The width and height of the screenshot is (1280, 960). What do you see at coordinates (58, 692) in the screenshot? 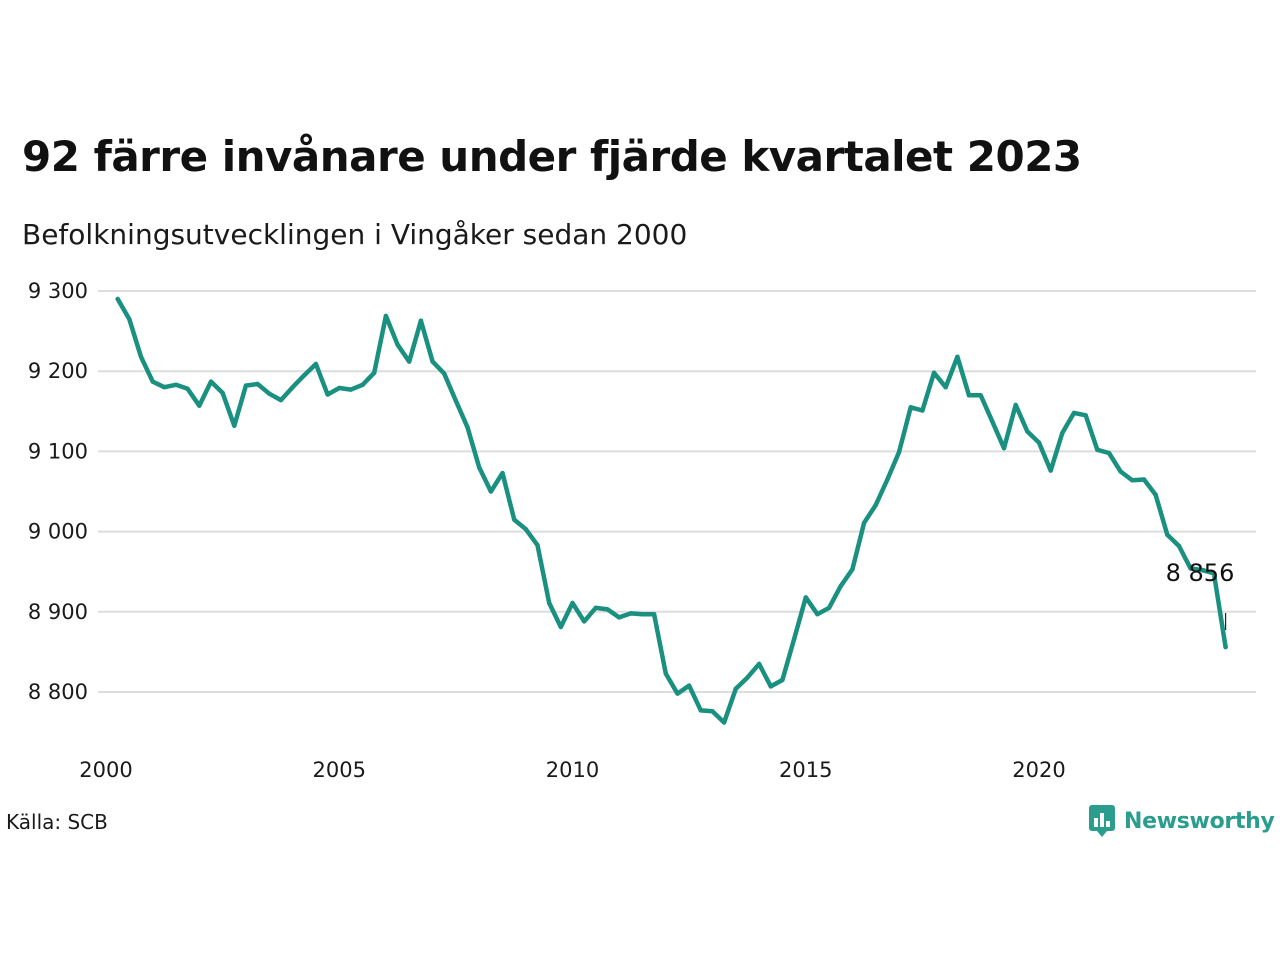
I see `y-tick-label: 8 800` at bounding box center [58, 692].